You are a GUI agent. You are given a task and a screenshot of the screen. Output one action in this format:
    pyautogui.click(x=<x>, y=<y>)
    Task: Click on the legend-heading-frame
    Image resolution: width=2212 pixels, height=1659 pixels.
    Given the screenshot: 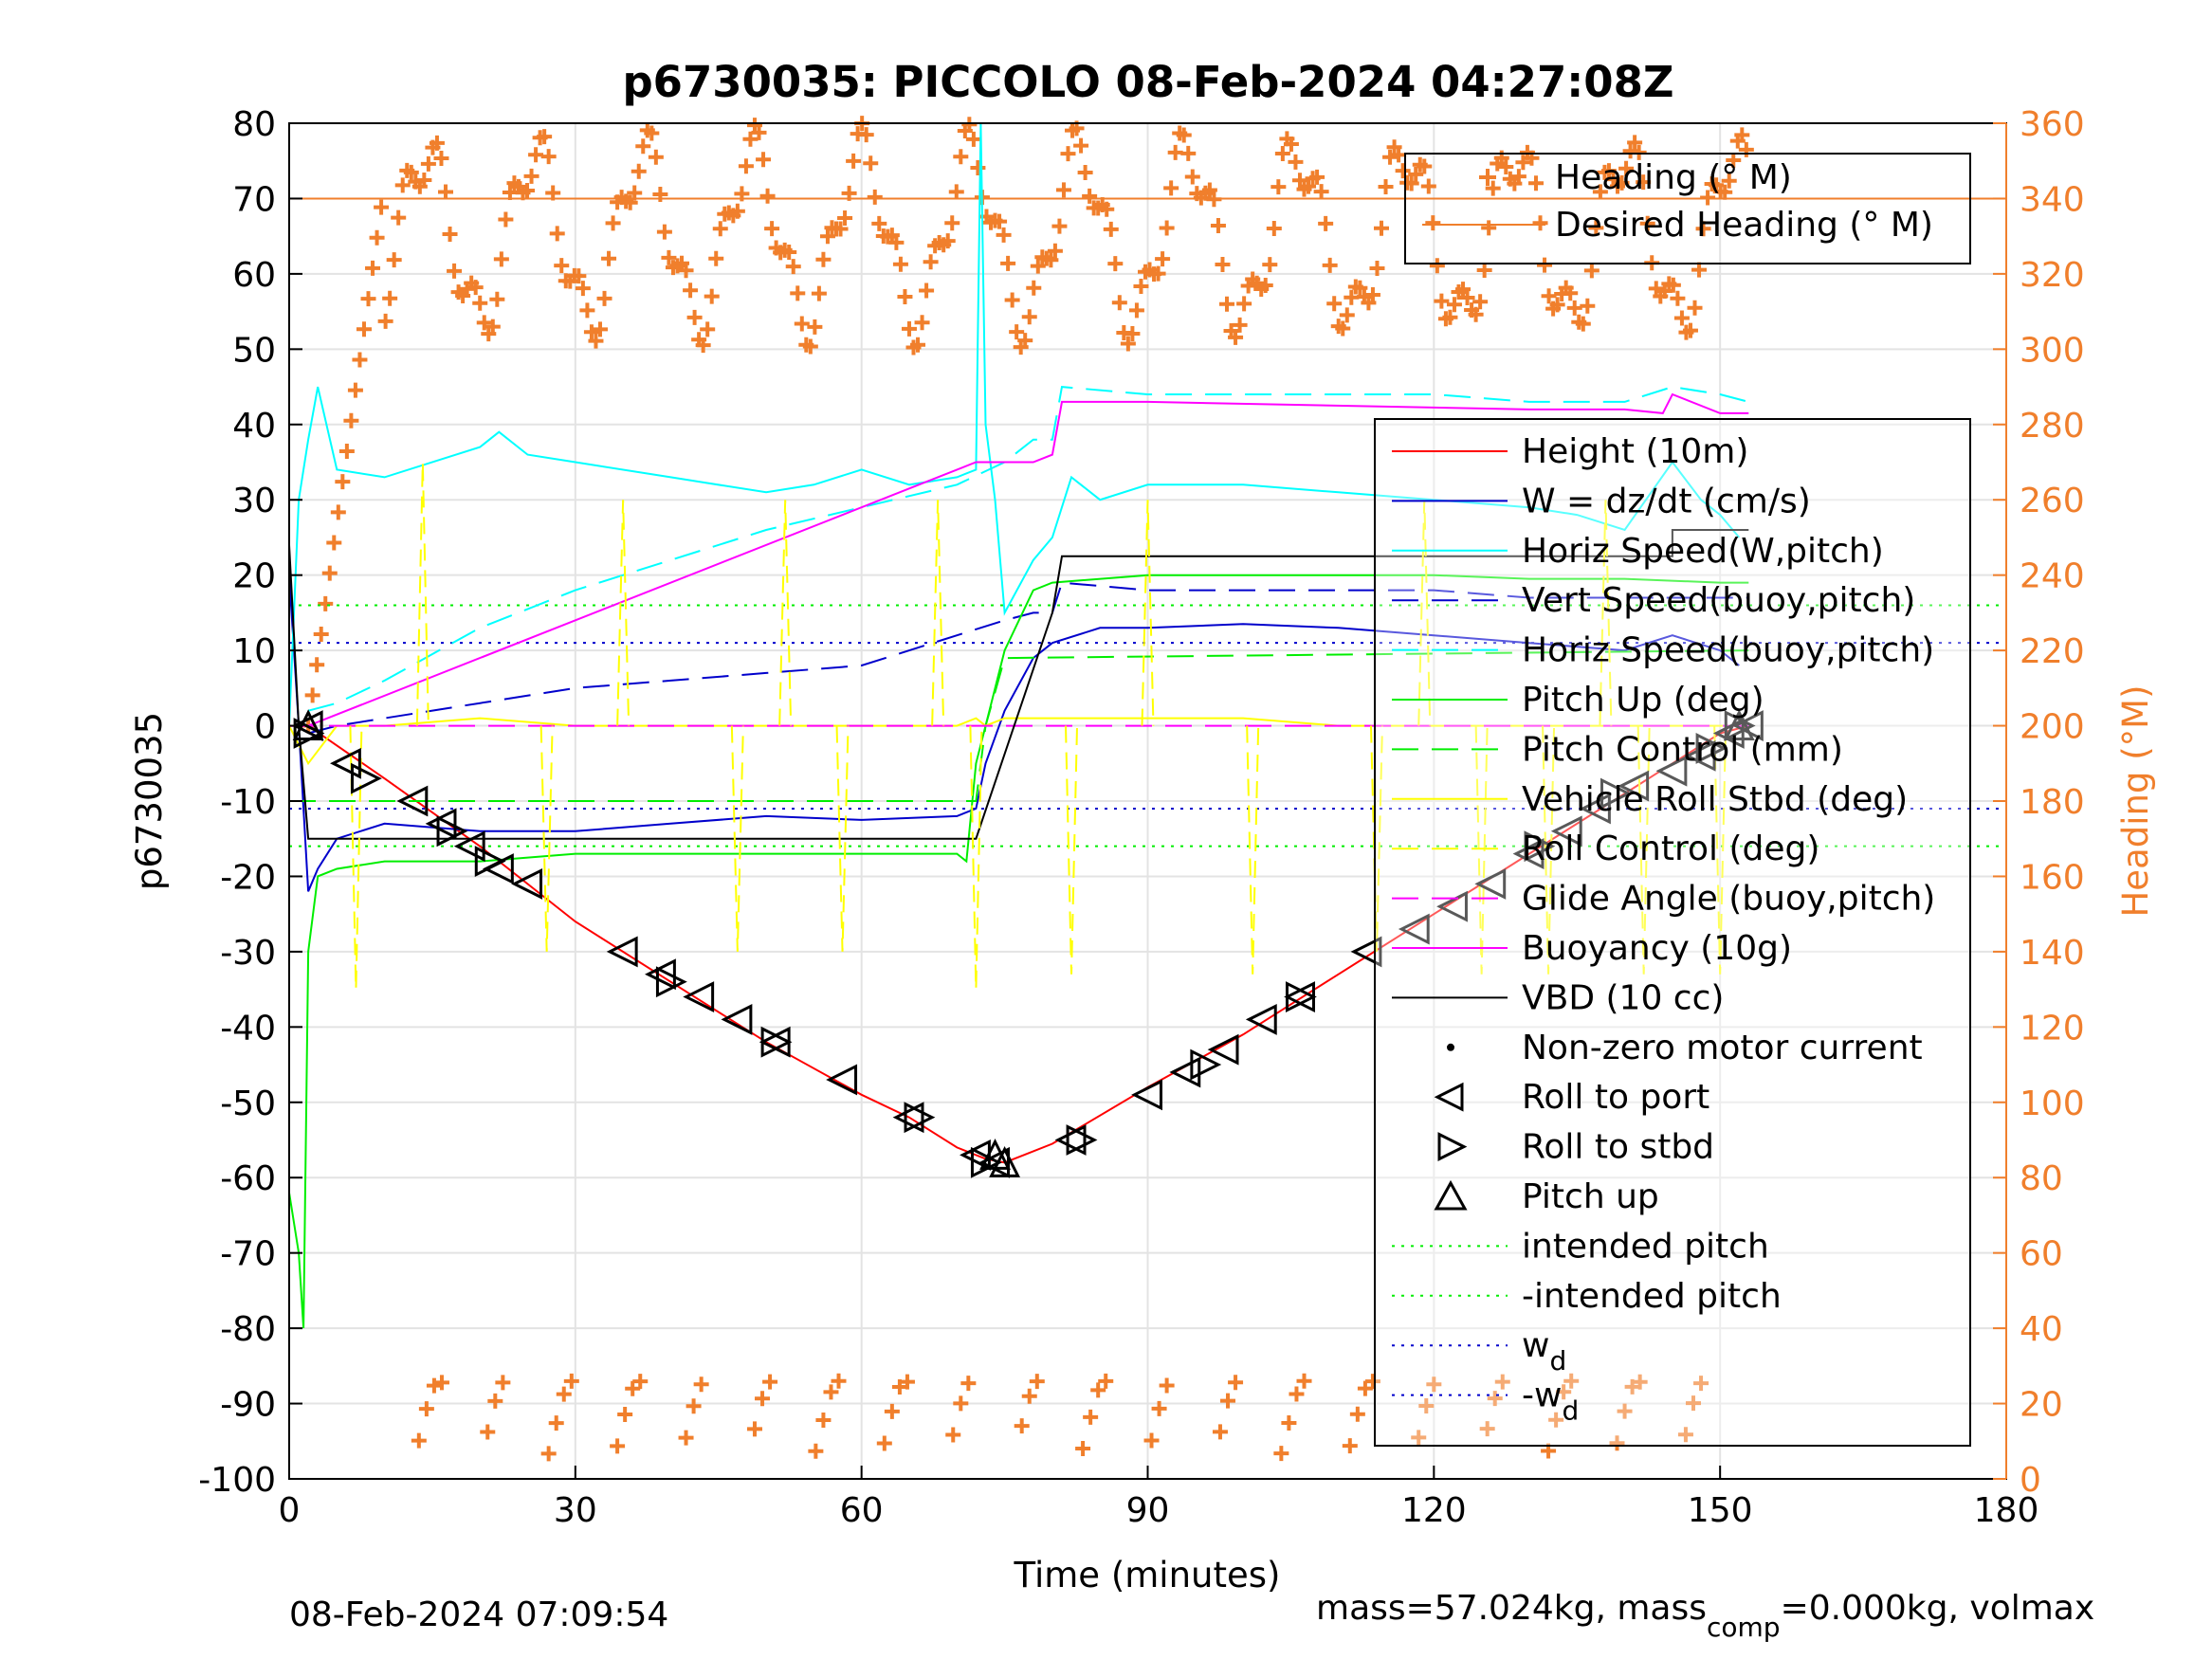 What is the action you would take?
    pyautogui.click(x=1687, y=208)
    